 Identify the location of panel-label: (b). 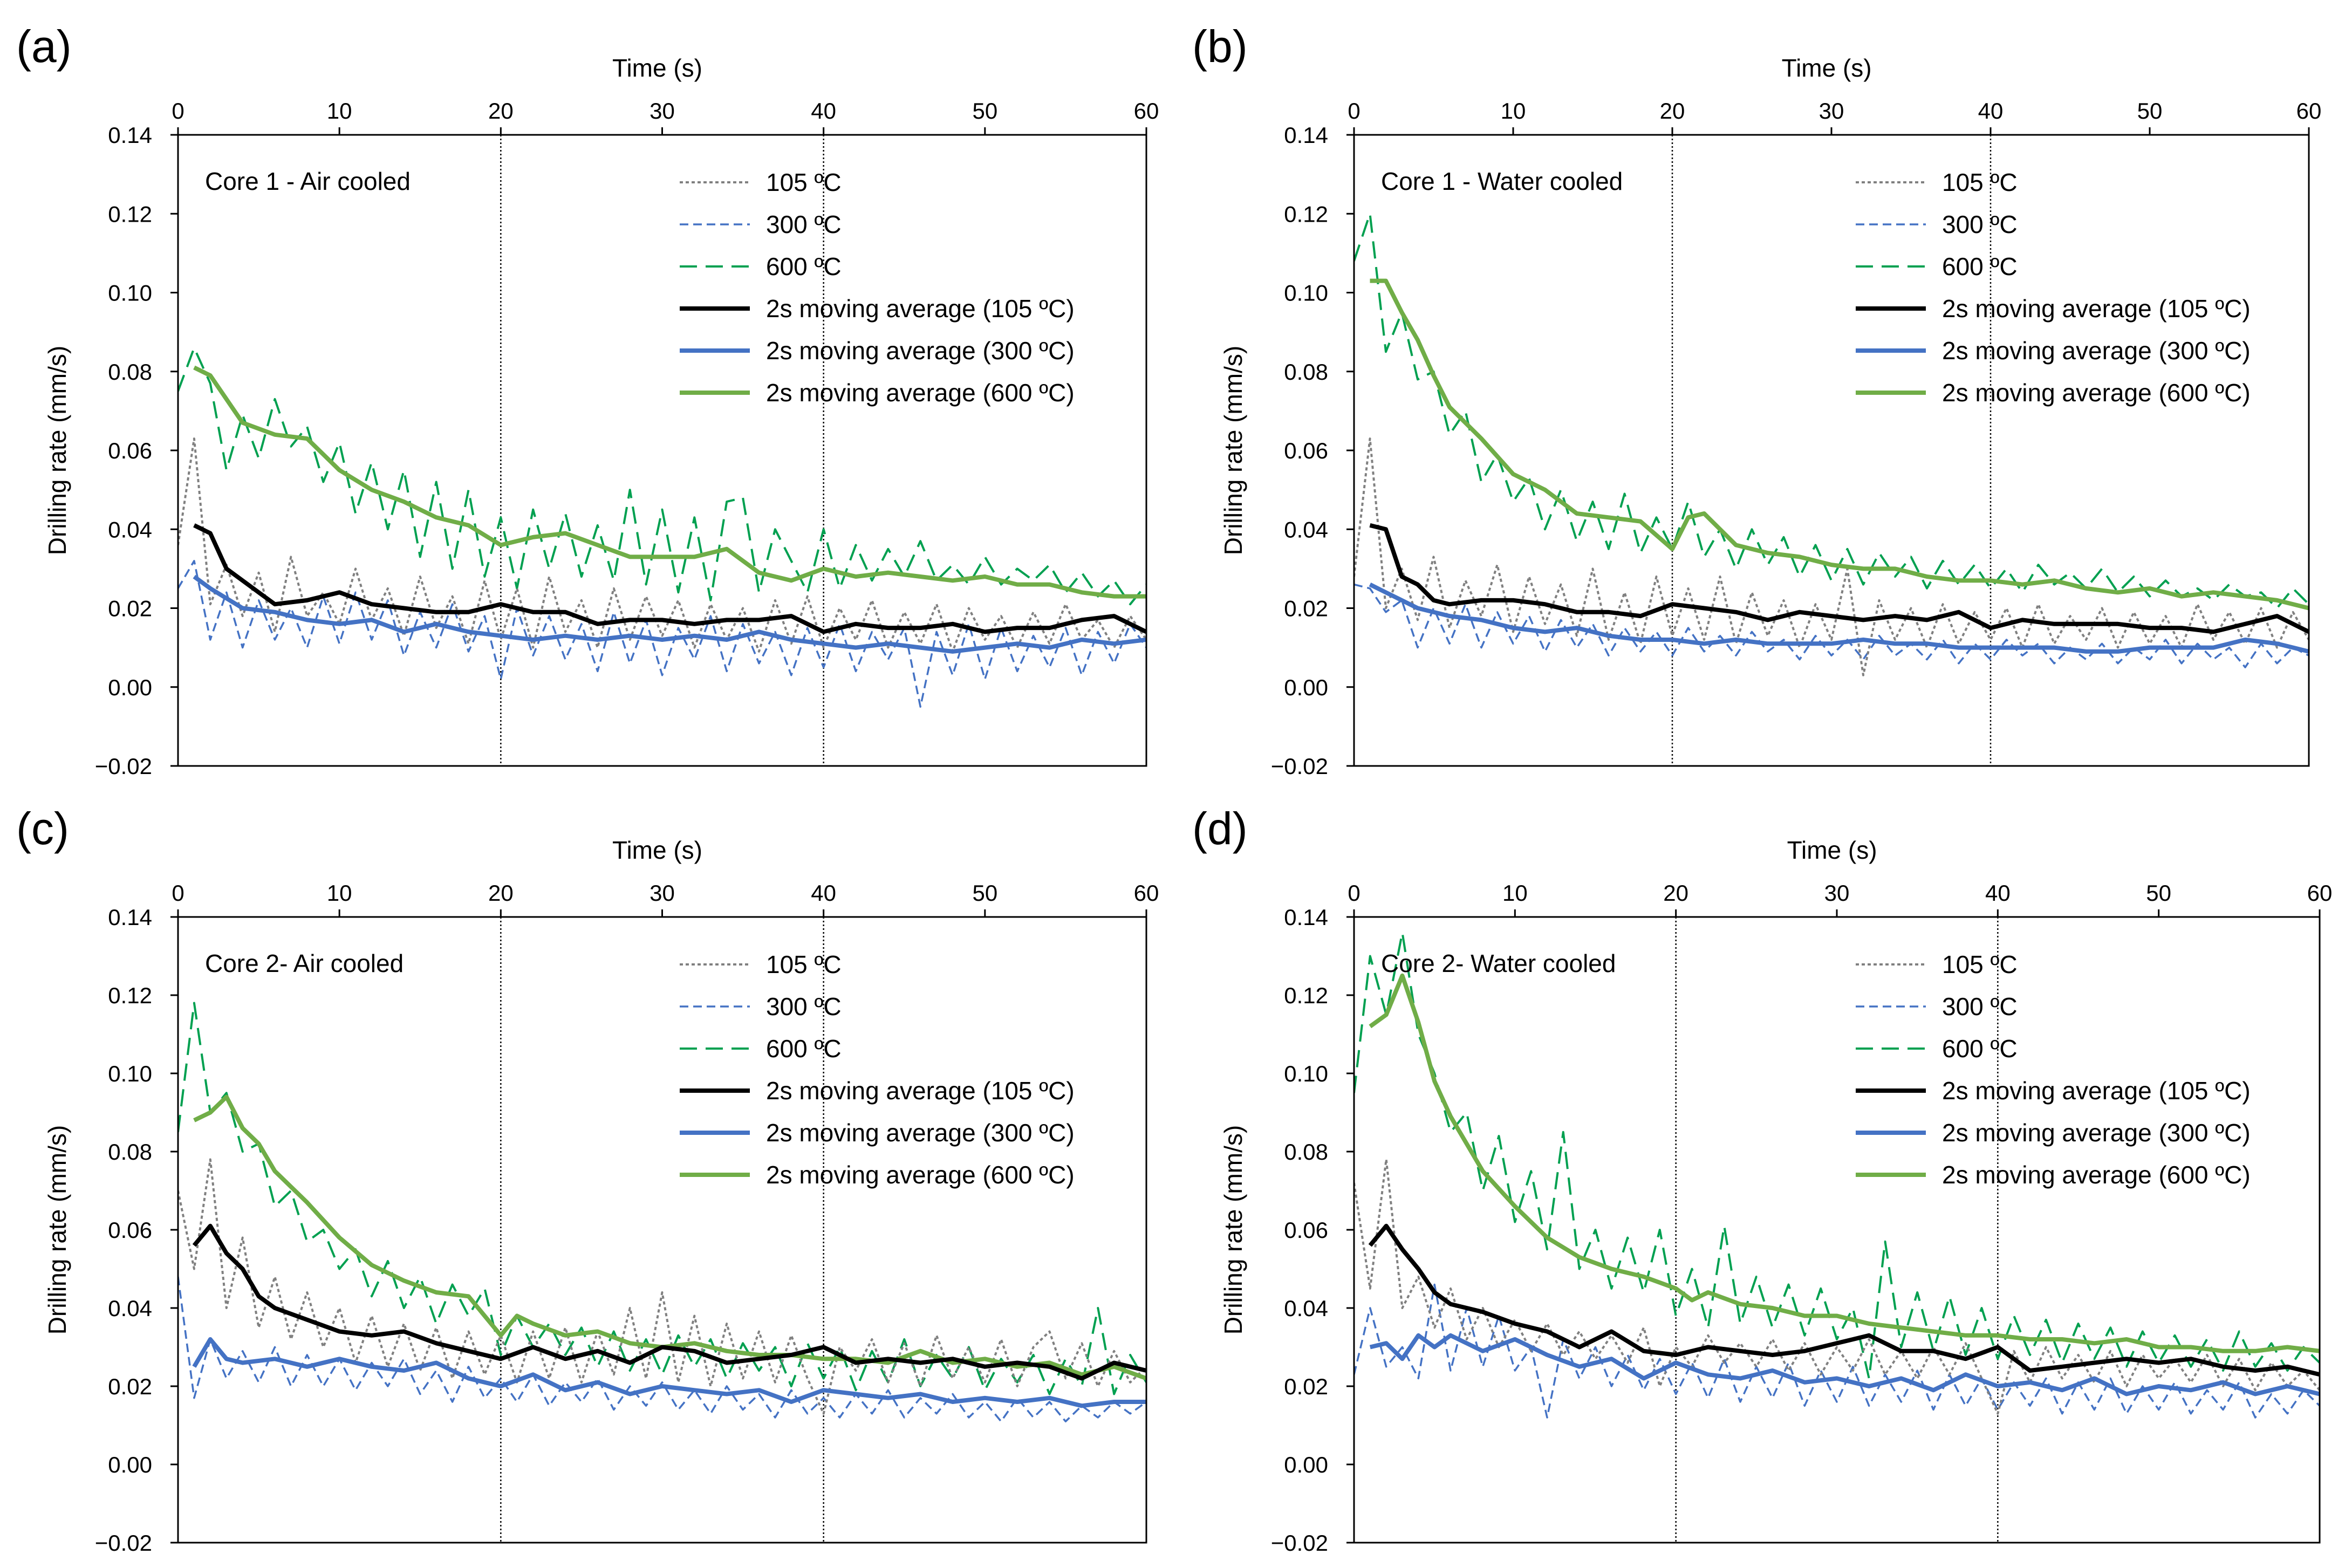
(1220, 46).